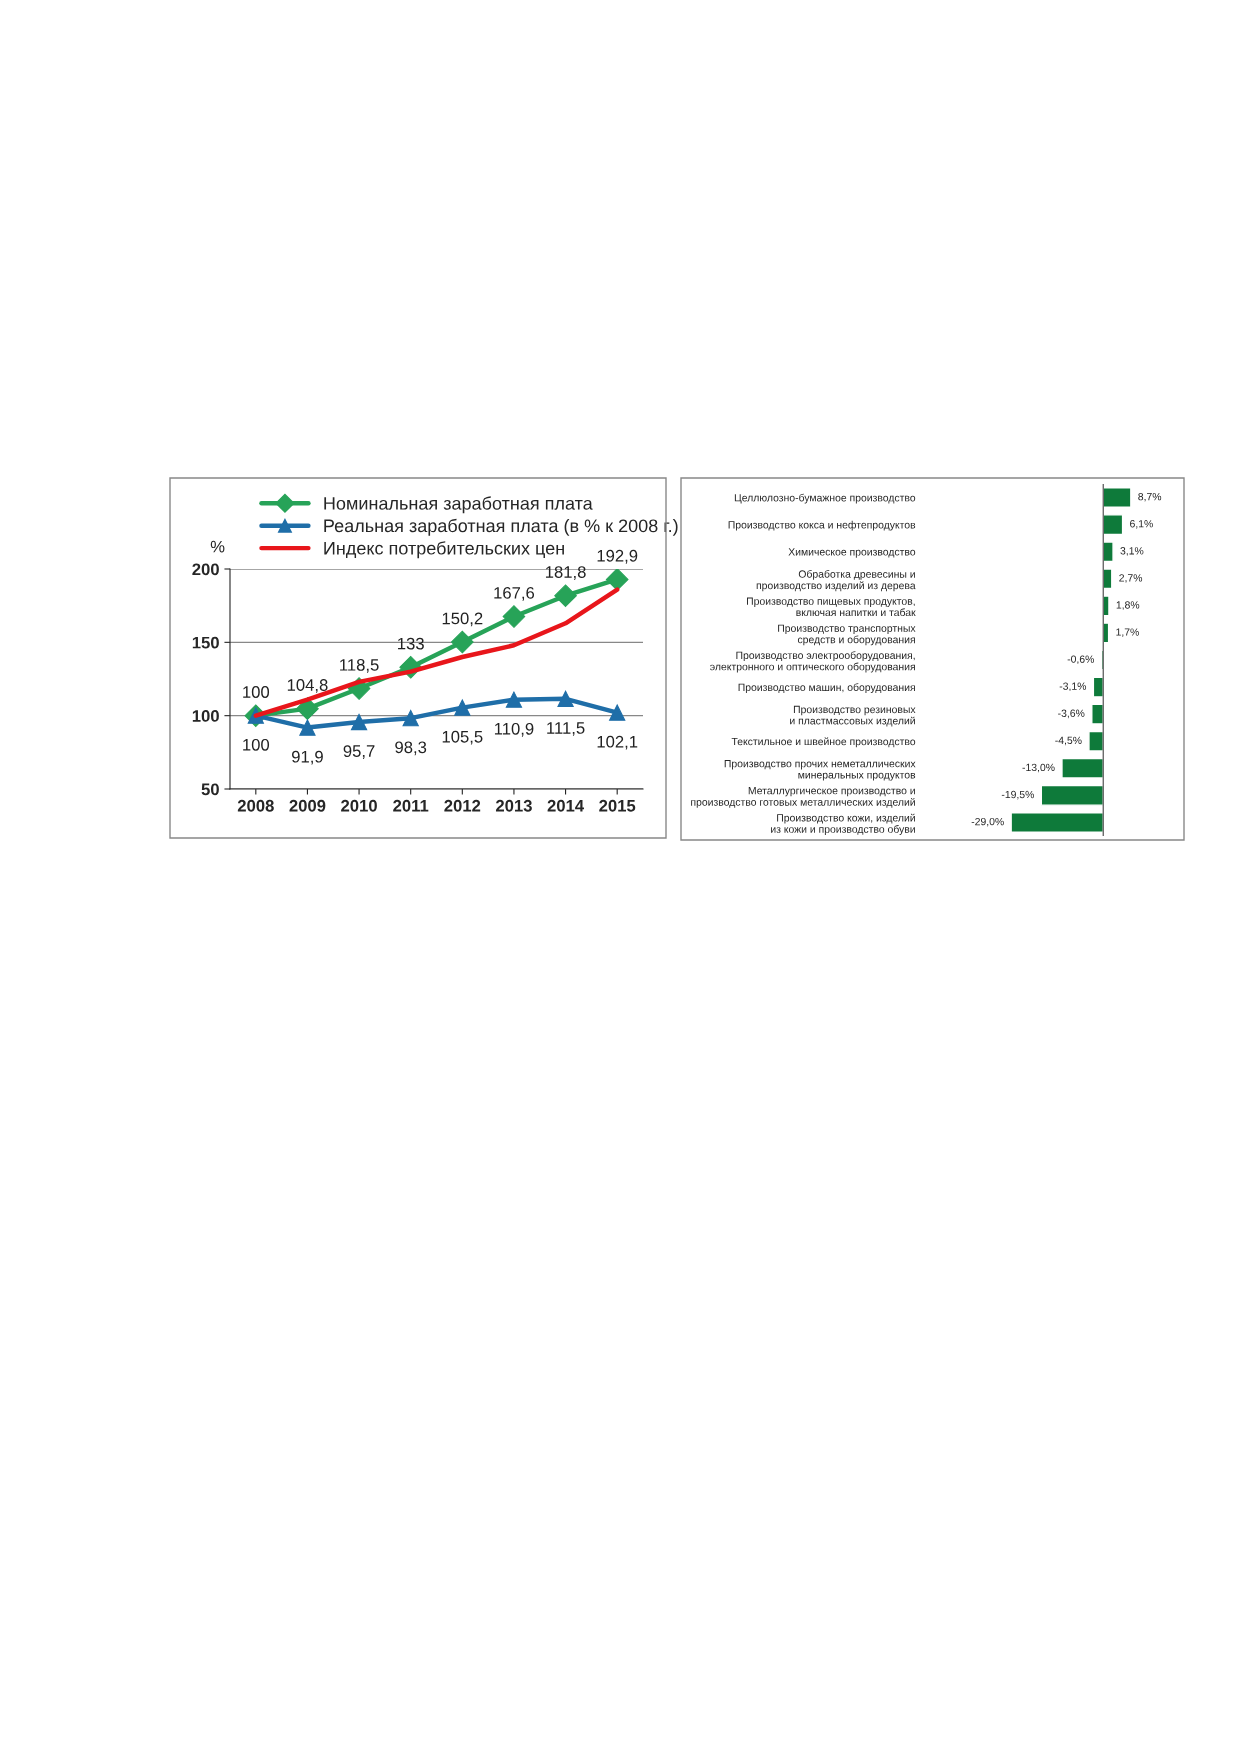 This screenshot has height=1752, width=1239. What do you see at coordinates (205, 569) in the screenshot?
I see `y-tick-label: 200` at bounding box center [205, 569].